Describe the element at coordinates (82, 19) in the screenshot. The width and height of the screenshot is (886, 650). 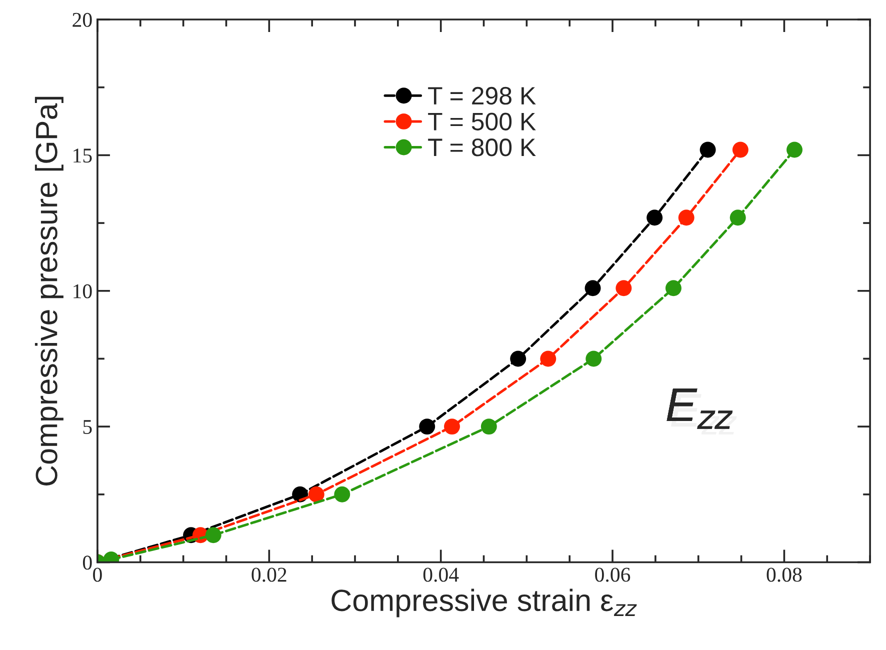
I see `y-tick-label: 20` at that location.